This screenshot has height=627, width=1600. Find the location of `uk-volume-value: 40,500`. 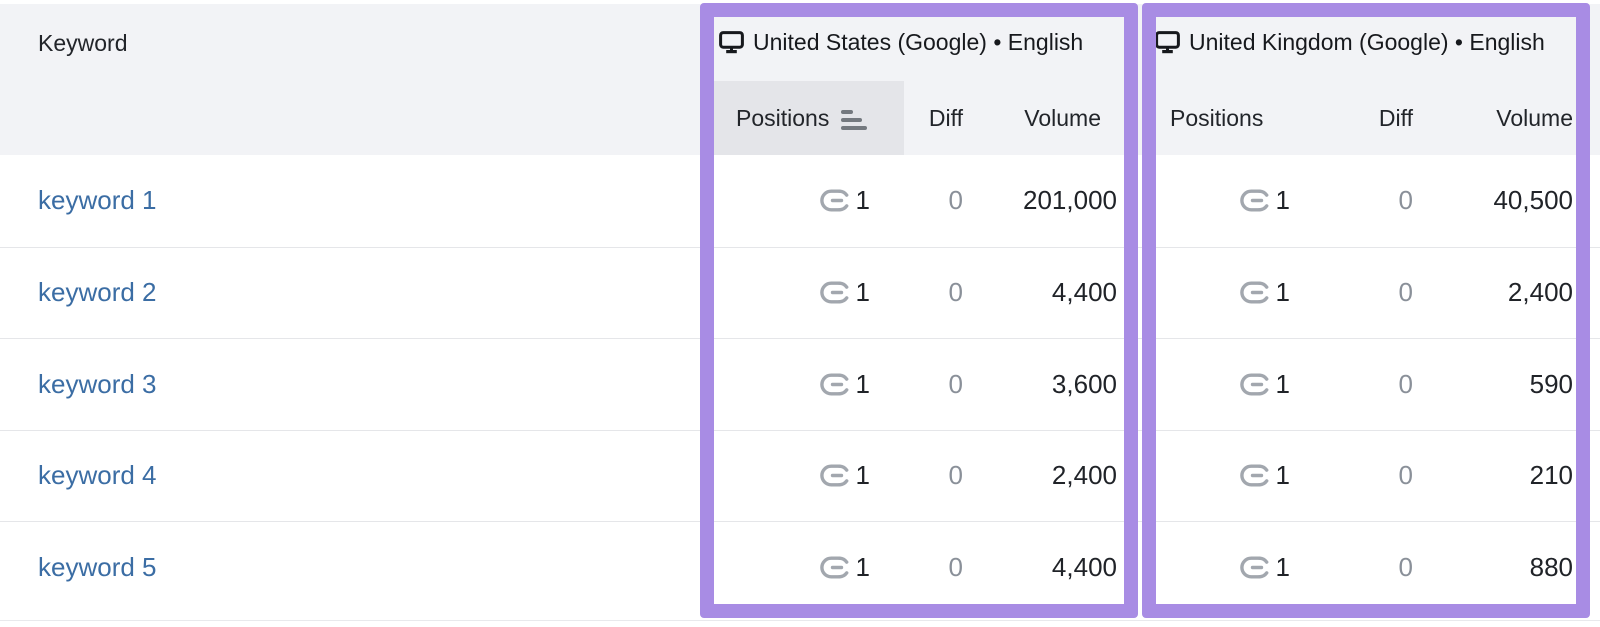

uk-volume-value: 40,500 is located at coordinates (1533, 200).